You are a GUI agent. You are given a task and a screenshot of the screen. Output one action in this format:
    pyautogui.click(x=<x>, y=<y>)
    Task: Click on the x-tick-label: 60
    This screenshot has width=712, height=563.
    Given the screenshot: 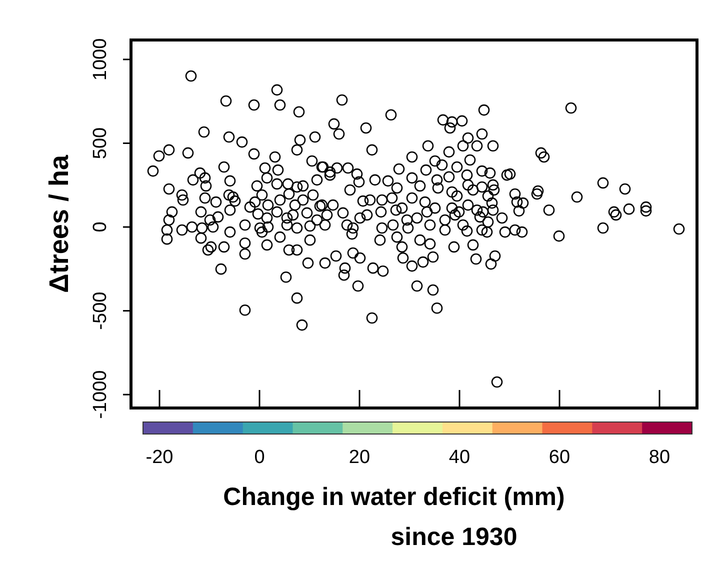 What is the action you would take?
    pyautogui.click(x=559, y=457)
    